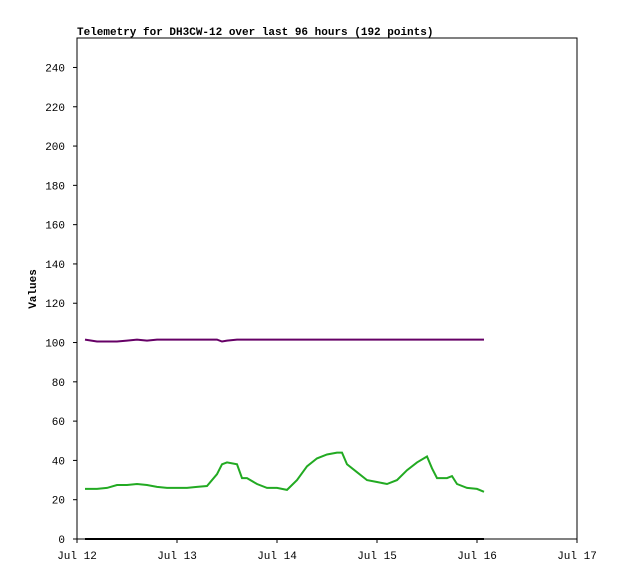 The image size is (618, 579). I want to click on y-tick-label: 160, so click(55, 227).